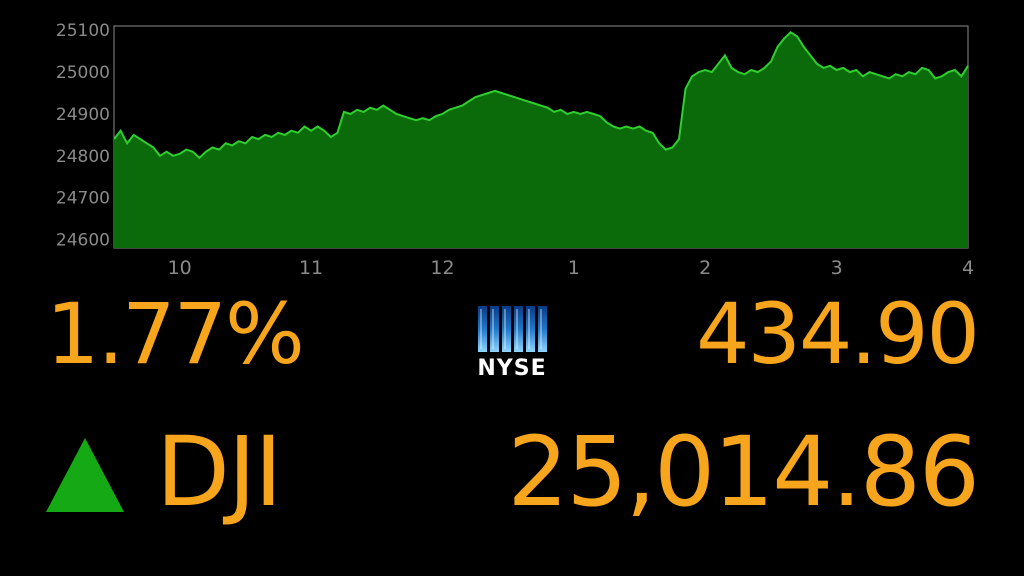  I want to click on y-tick-label: 25100, so click(83, 31).